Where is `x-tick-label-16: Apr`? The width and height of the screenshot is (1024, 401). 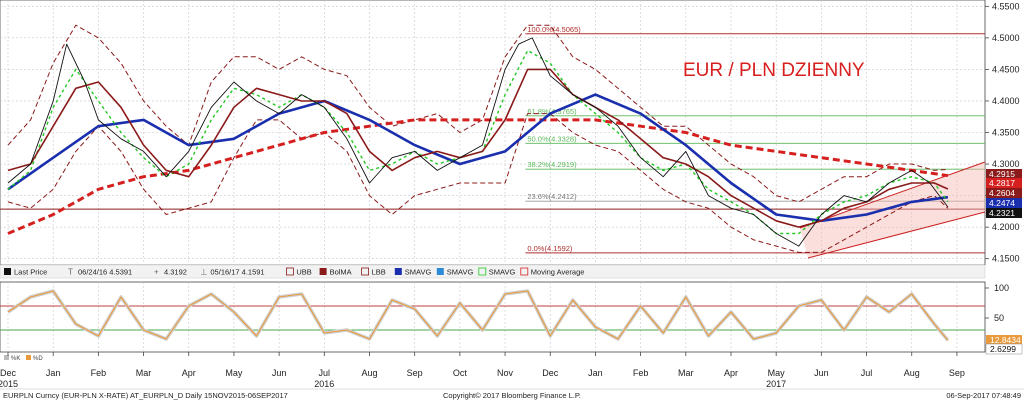 x-tick-label-16: Apr is located at coordinates (731, 373).